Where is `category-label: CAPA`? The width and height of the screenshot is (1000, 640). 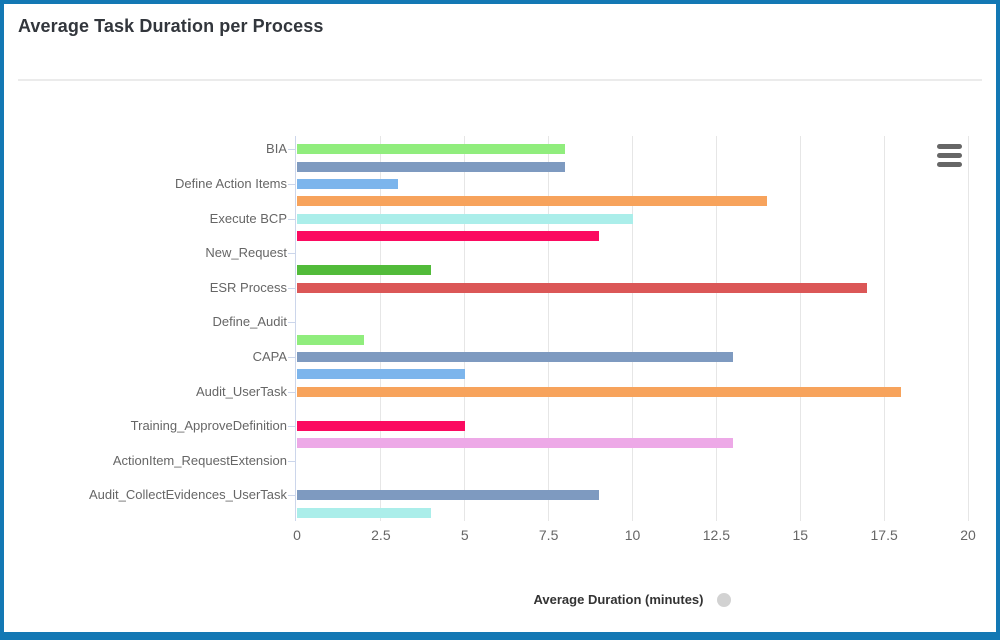
category-label: CAPA is located at coordinates (269, 356).